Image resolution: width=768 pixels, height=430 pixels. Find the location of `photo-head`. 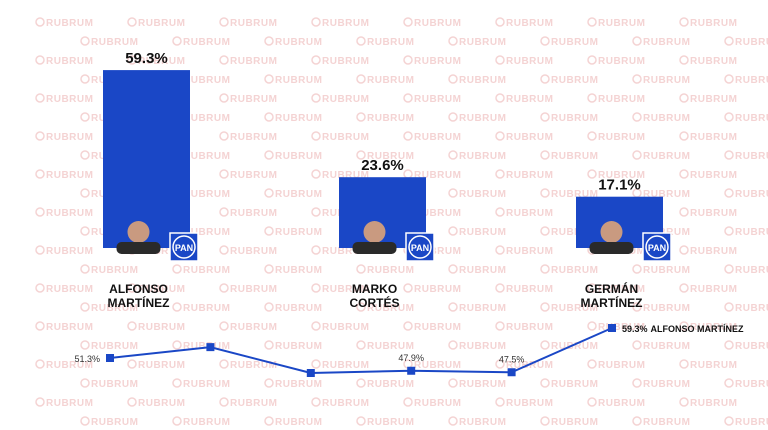

photo-head is located at coordinates (374, 232).